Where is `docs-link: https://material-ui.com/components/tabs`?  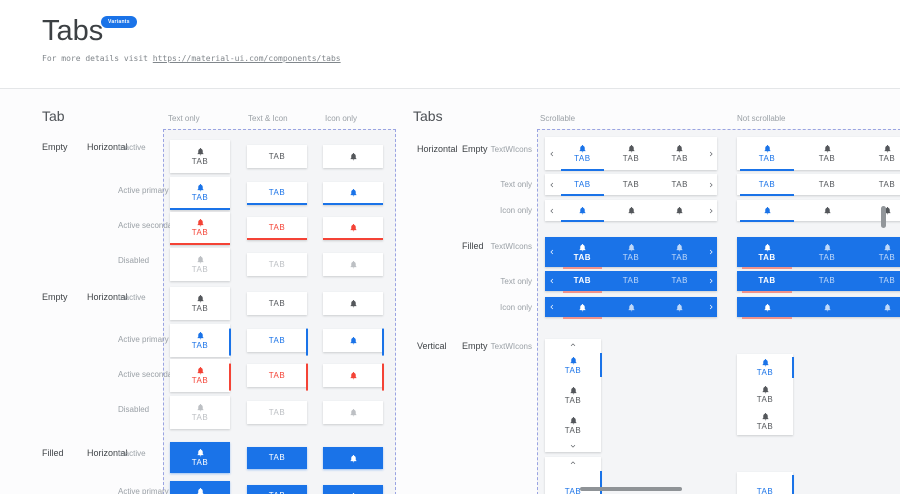
docs-link: https://material-ui.com/components/tabs is located at coordinates (246, 58).